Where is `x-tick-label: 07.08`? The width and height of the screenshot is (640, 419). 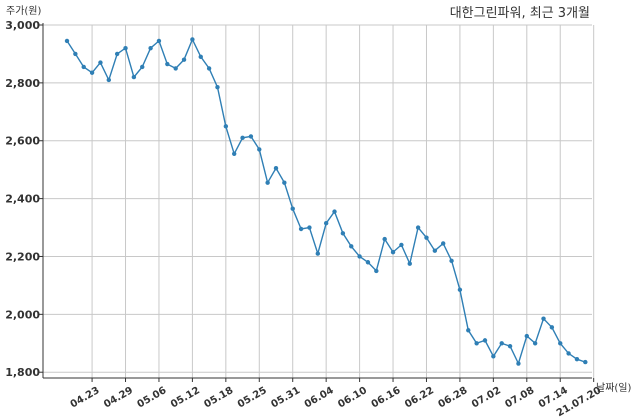
x-tick-label: 07.08 is located at coordinates (519, 397).